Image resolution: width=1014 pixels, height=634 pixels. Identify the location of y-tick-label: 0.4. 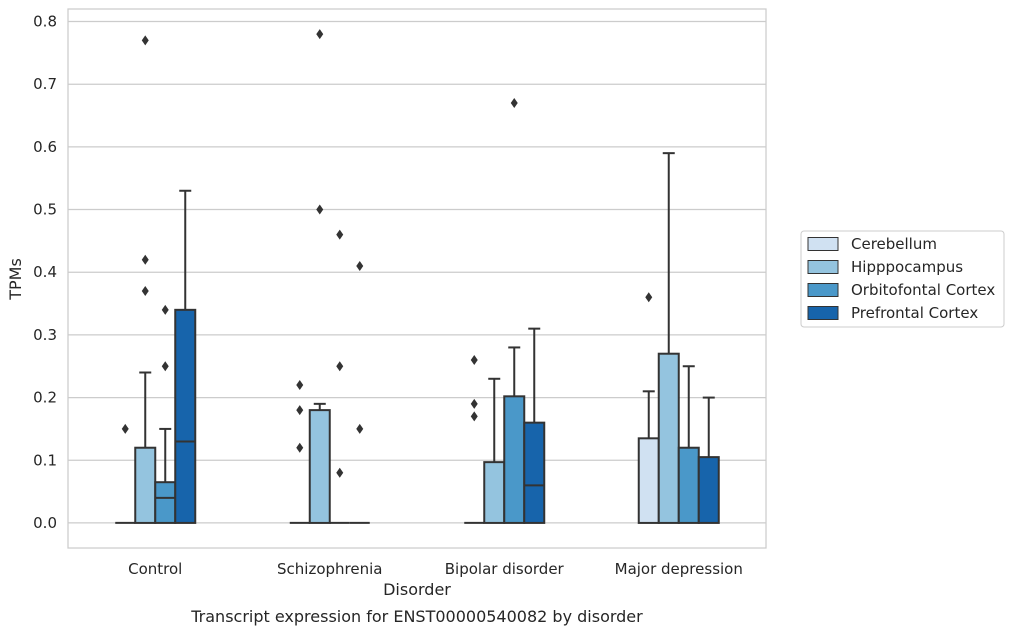
(45, 272).